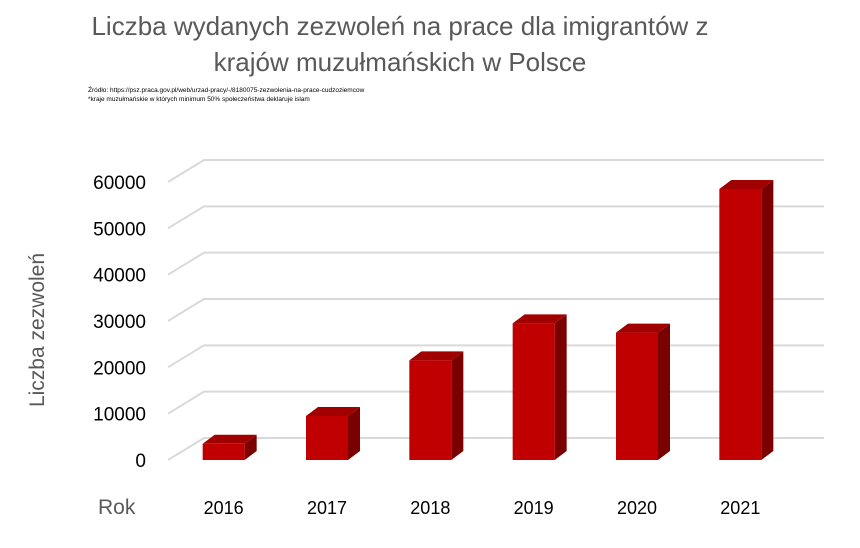 This screenshot has height=548, width=860. What do you see at coordinates (119, 415) in the screenshot?
I see `y-tick-label: 10000` at bounding box center [119, 415].